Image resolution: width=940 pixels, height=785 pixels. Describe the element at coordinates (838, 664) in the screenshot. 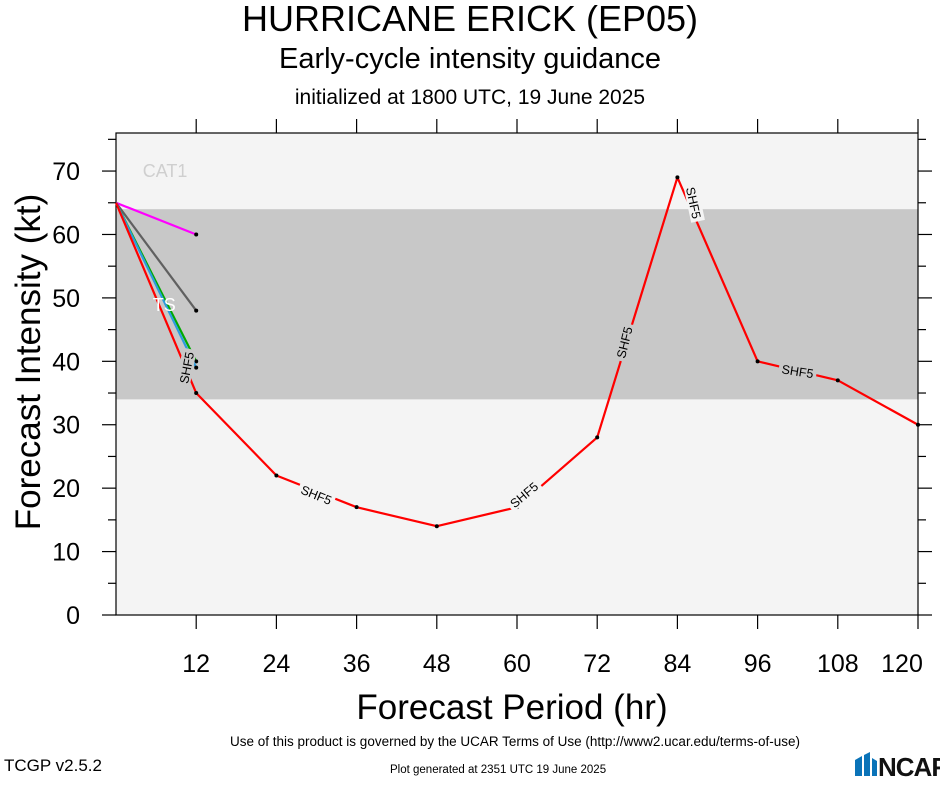

I see `x-tick-label: 108` at that location.